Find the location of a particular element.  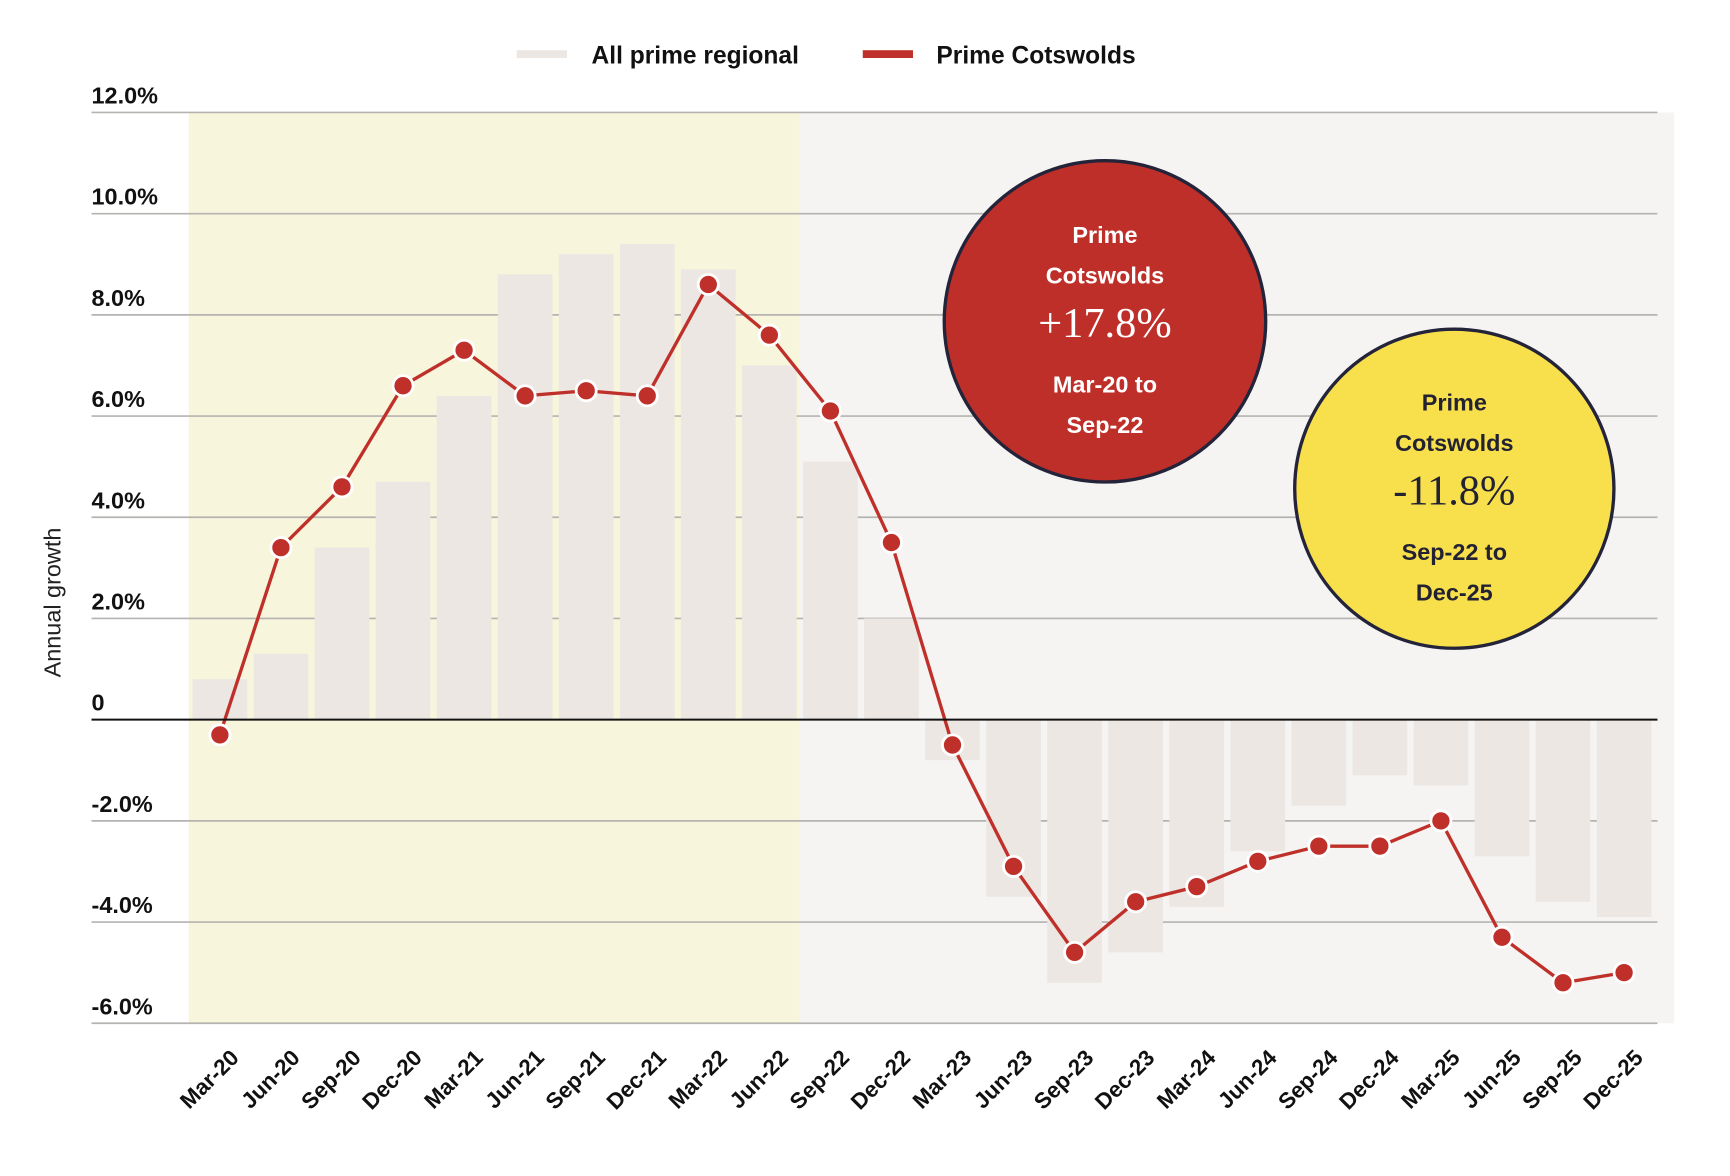

annotation-value: -11.8% is located at coordinates (1454, 490).